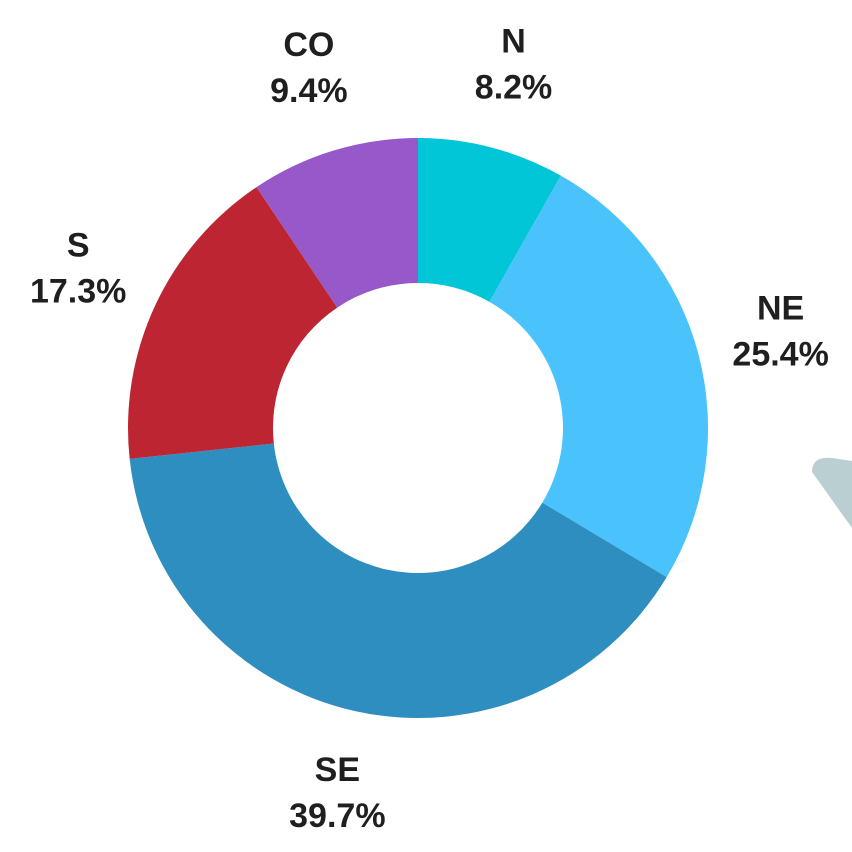  What do you see at coordinates (337, 816) in the screenshot?
I see `slice-value-label: 39.7%` at bounding box center [337, 816].